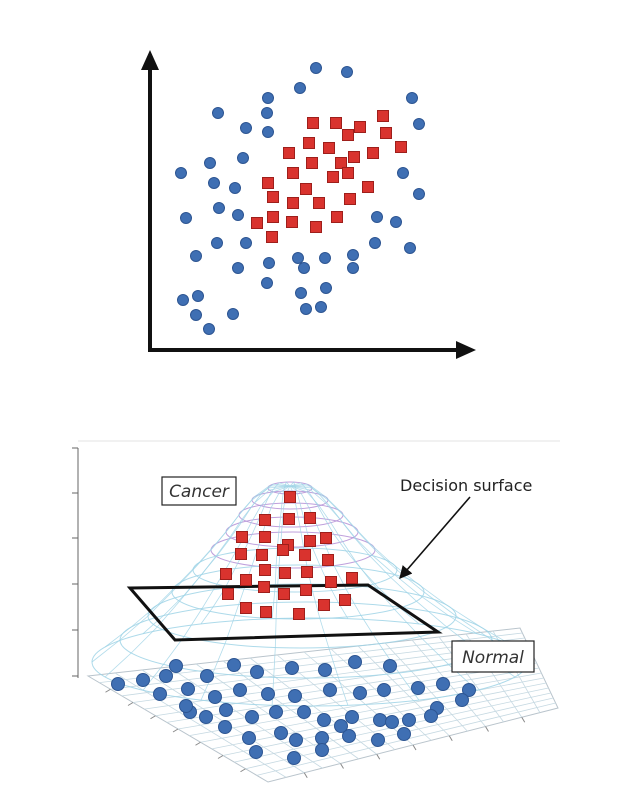 The height and width of the screenshot is (801, 636). I want to click on decision-surface-label: Decision surface, so click(466, 485).